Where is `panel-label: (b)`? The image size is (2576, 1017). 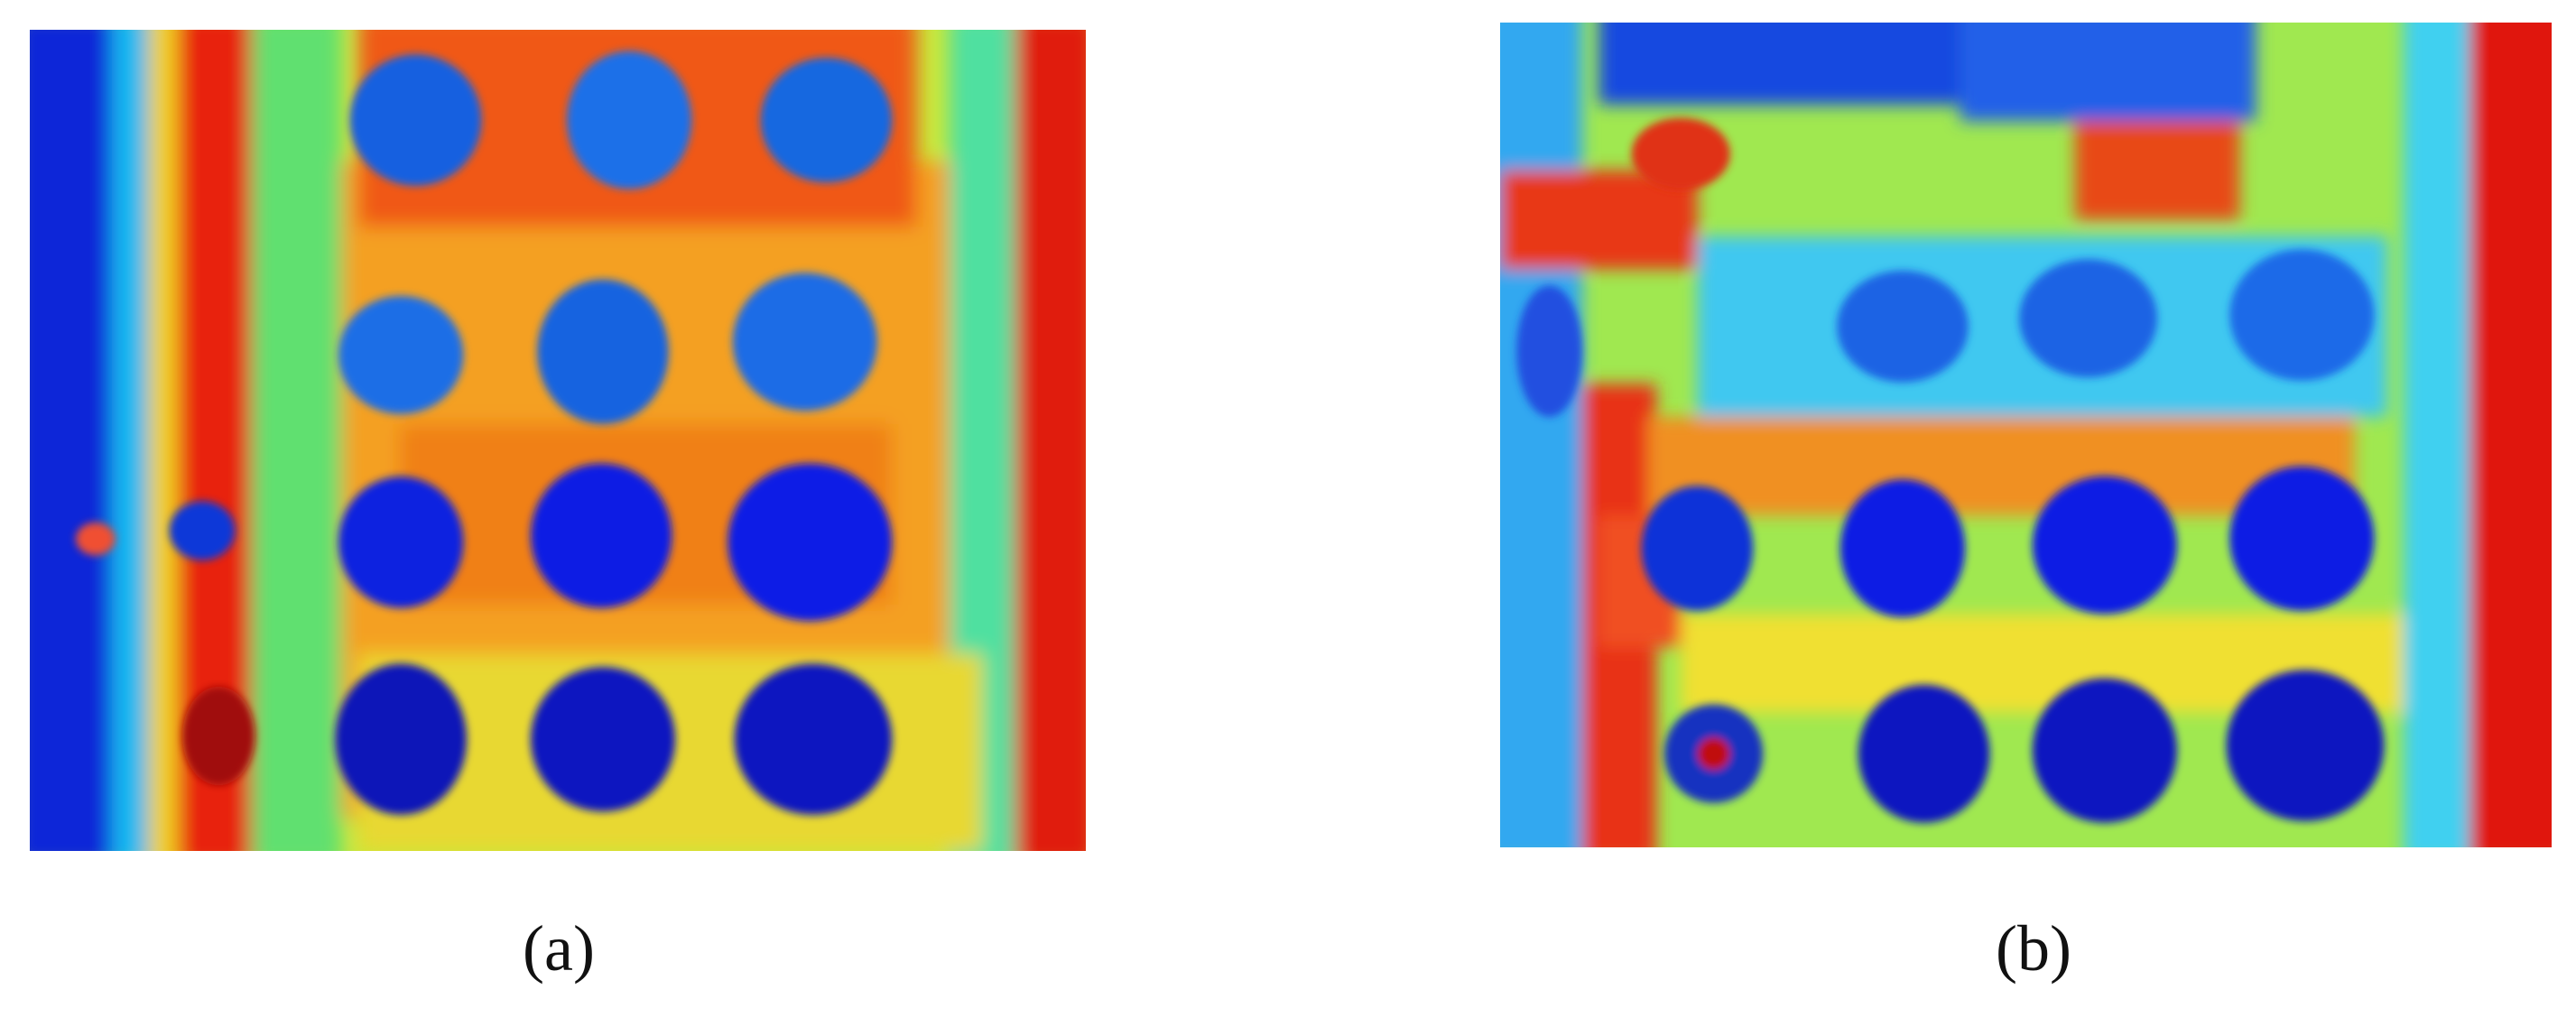 panel-label: (b) is located at coordinates (2033, 948).